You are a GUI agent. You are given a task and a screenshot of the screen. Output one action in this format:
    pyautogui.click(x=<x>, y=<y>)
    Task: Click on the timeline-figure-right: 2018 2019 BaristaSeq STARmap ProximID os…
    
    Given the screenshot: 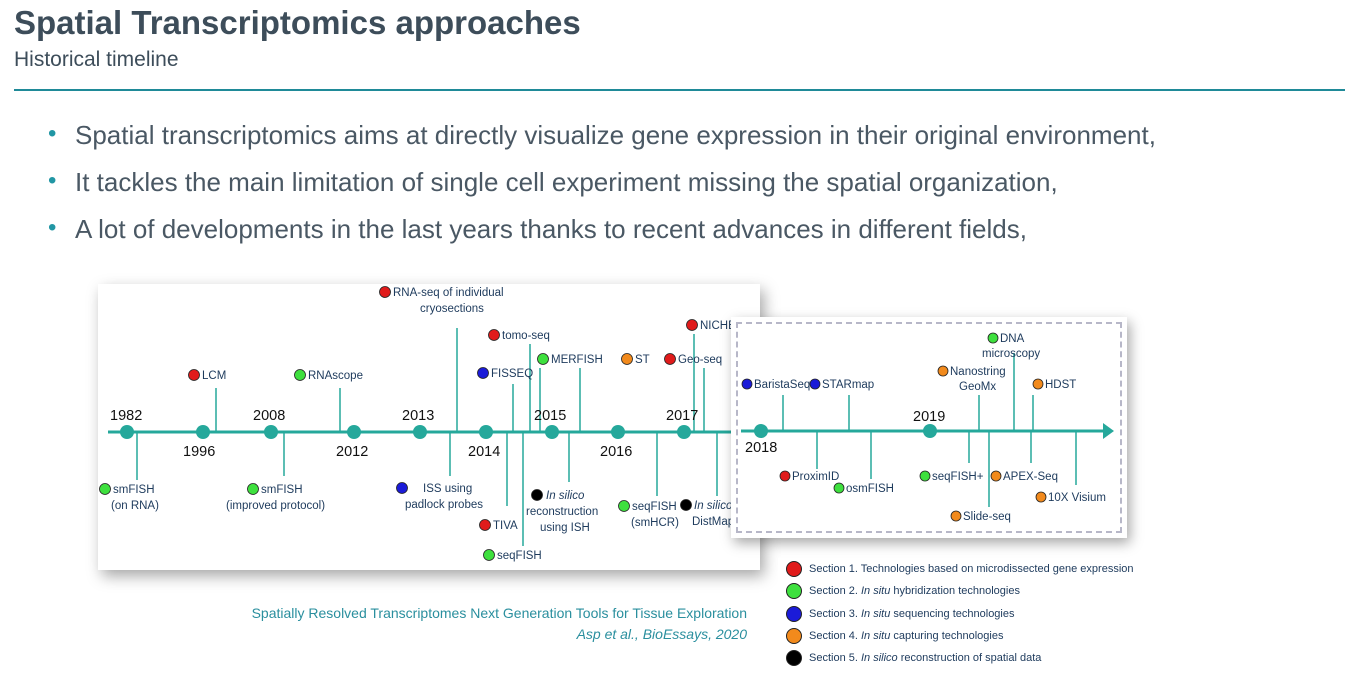 What is the action you would take?
    pyautogui.click(x=929, y=427)
    